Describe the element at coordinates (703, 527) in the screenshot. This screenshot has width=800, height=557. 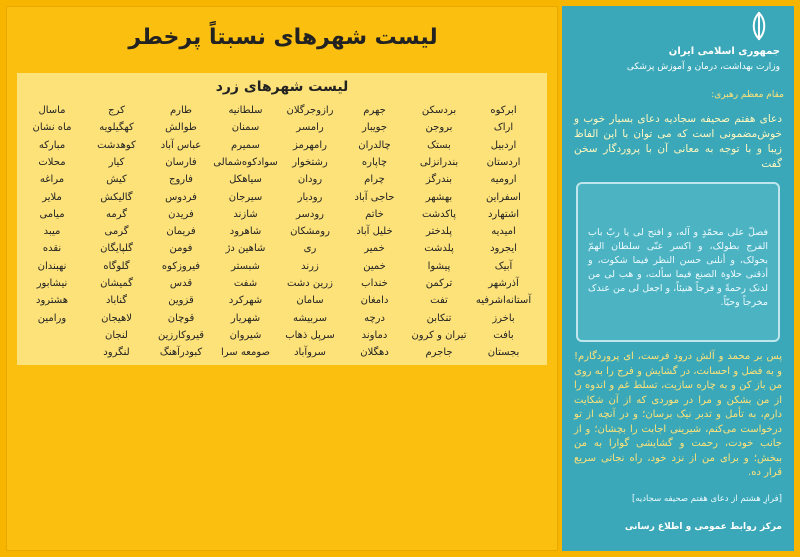
I see `footer: مرکز روابط عمومی و اطلاع رسانی` at that location.